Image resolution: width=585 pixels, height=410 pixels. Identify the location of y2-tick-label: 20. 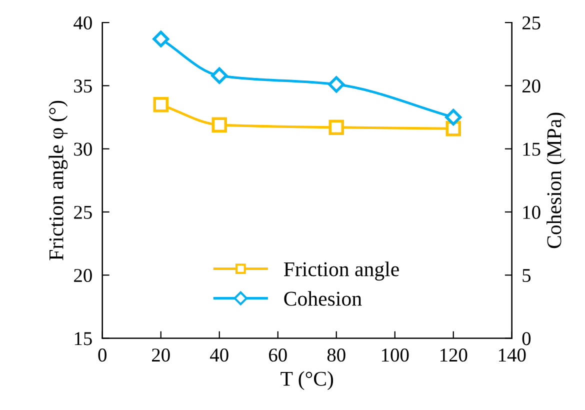
(531, 86).